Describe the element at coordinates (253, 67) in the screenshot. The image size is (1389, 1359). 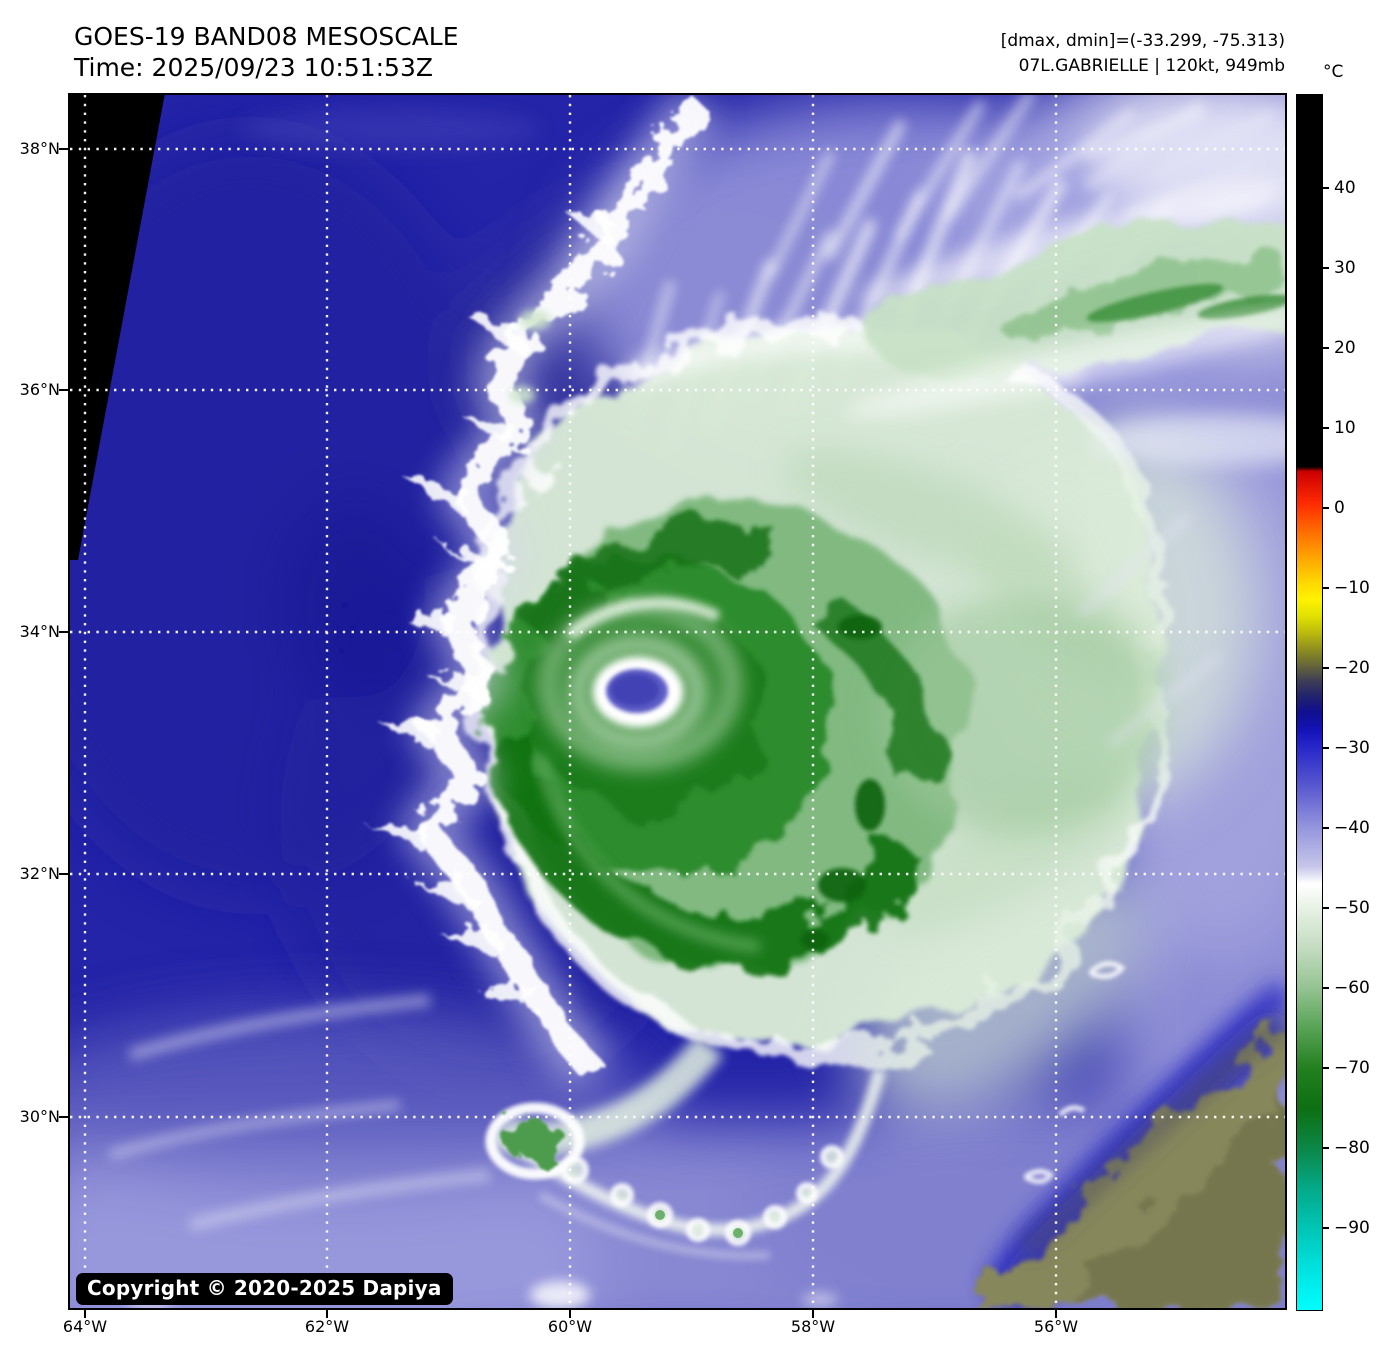
I see `timestamp: Time: 2025/09/23 10:51:53Z` at that location.